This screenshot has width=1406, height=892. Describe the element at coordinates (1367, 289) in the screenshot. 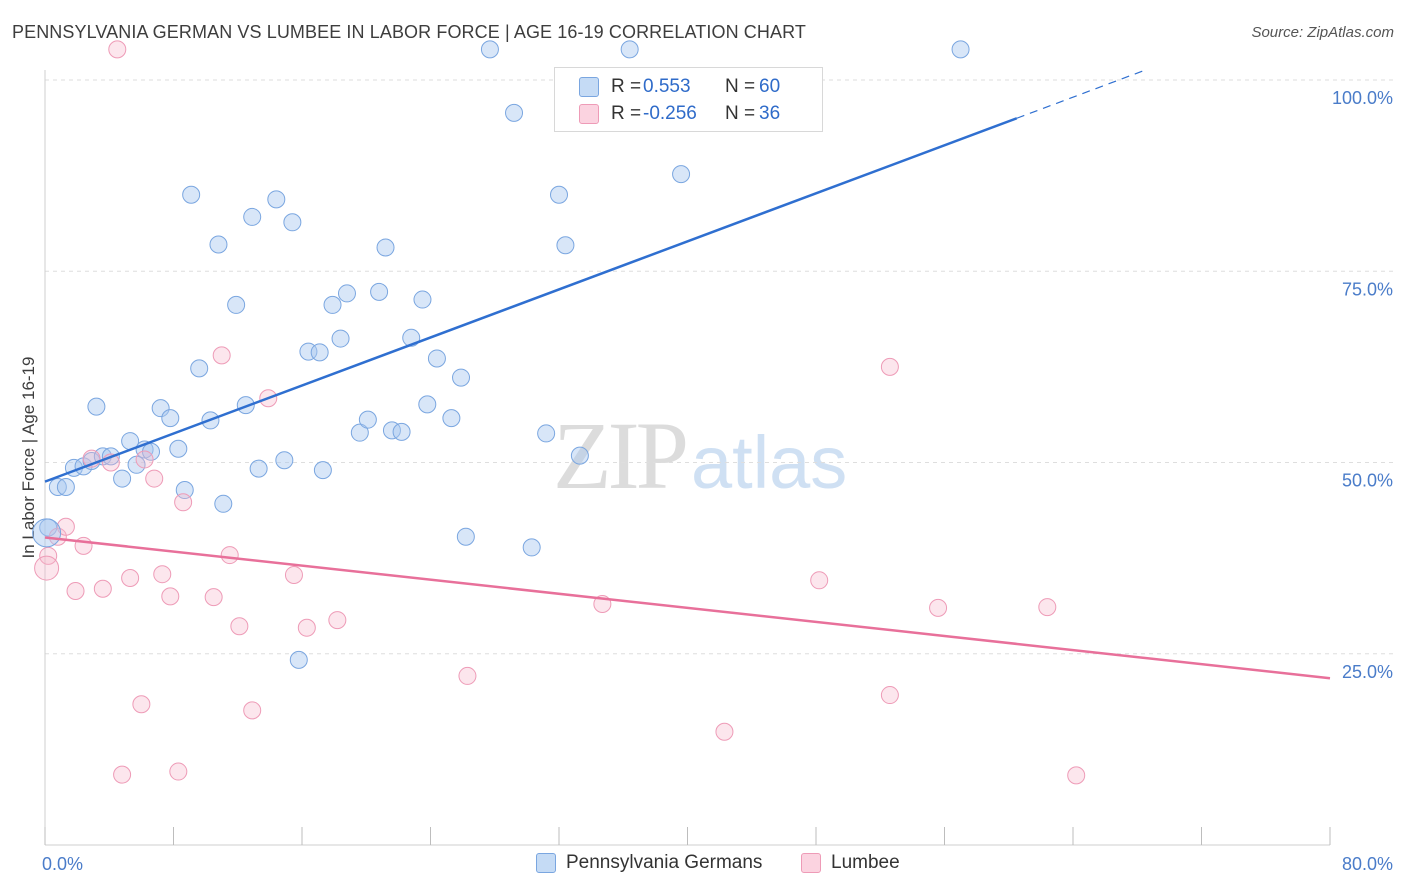

I see `y-tick-label: 75.0%` at that location.